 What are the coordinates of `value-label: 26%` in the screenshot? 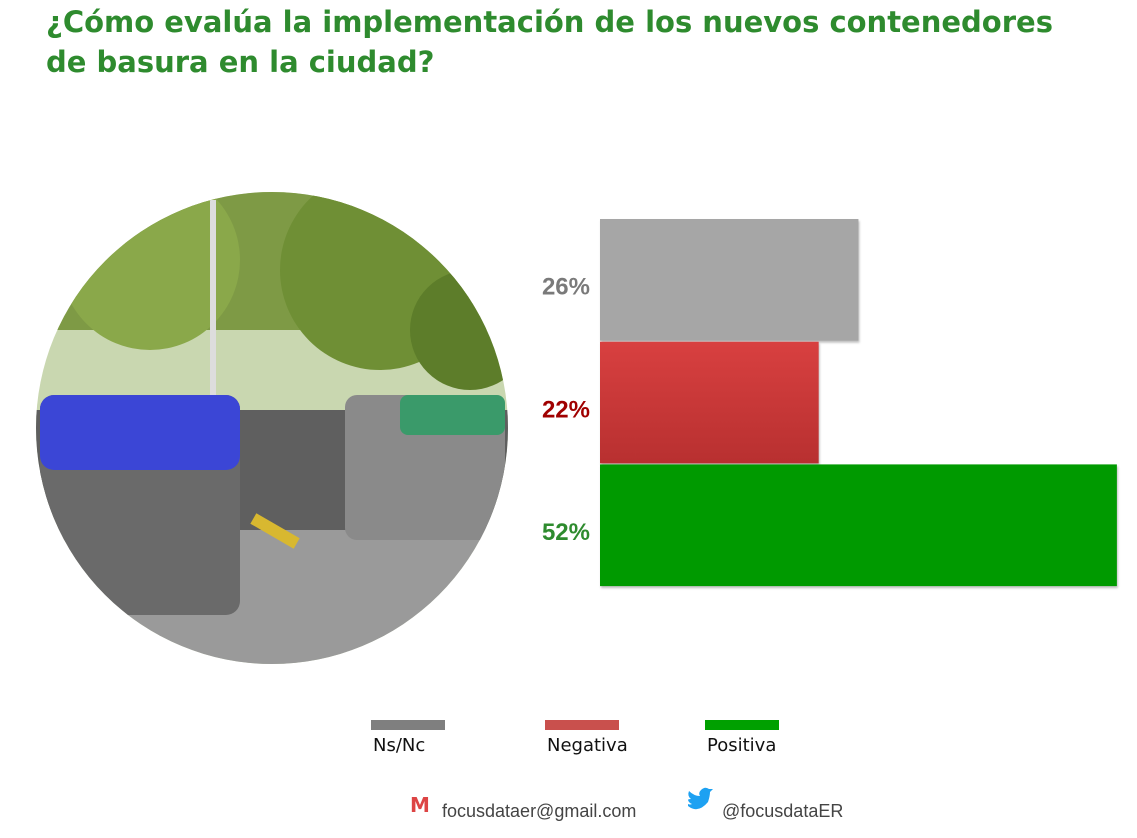 It's located at (566, 287).